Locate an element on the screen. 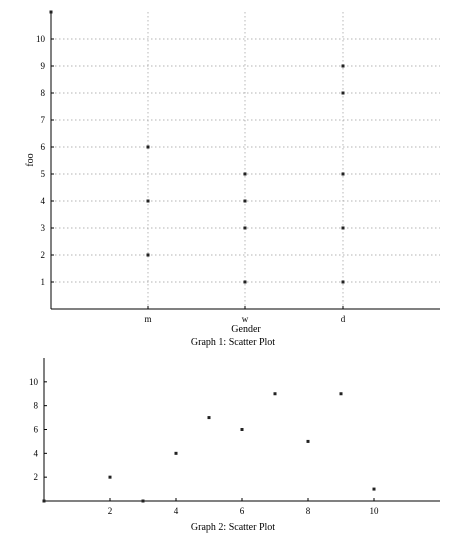 Image resolution: width=474 pixels, height=536 pixels. plot2-y-tick-label: 4 is located at coordinates (36, 453).